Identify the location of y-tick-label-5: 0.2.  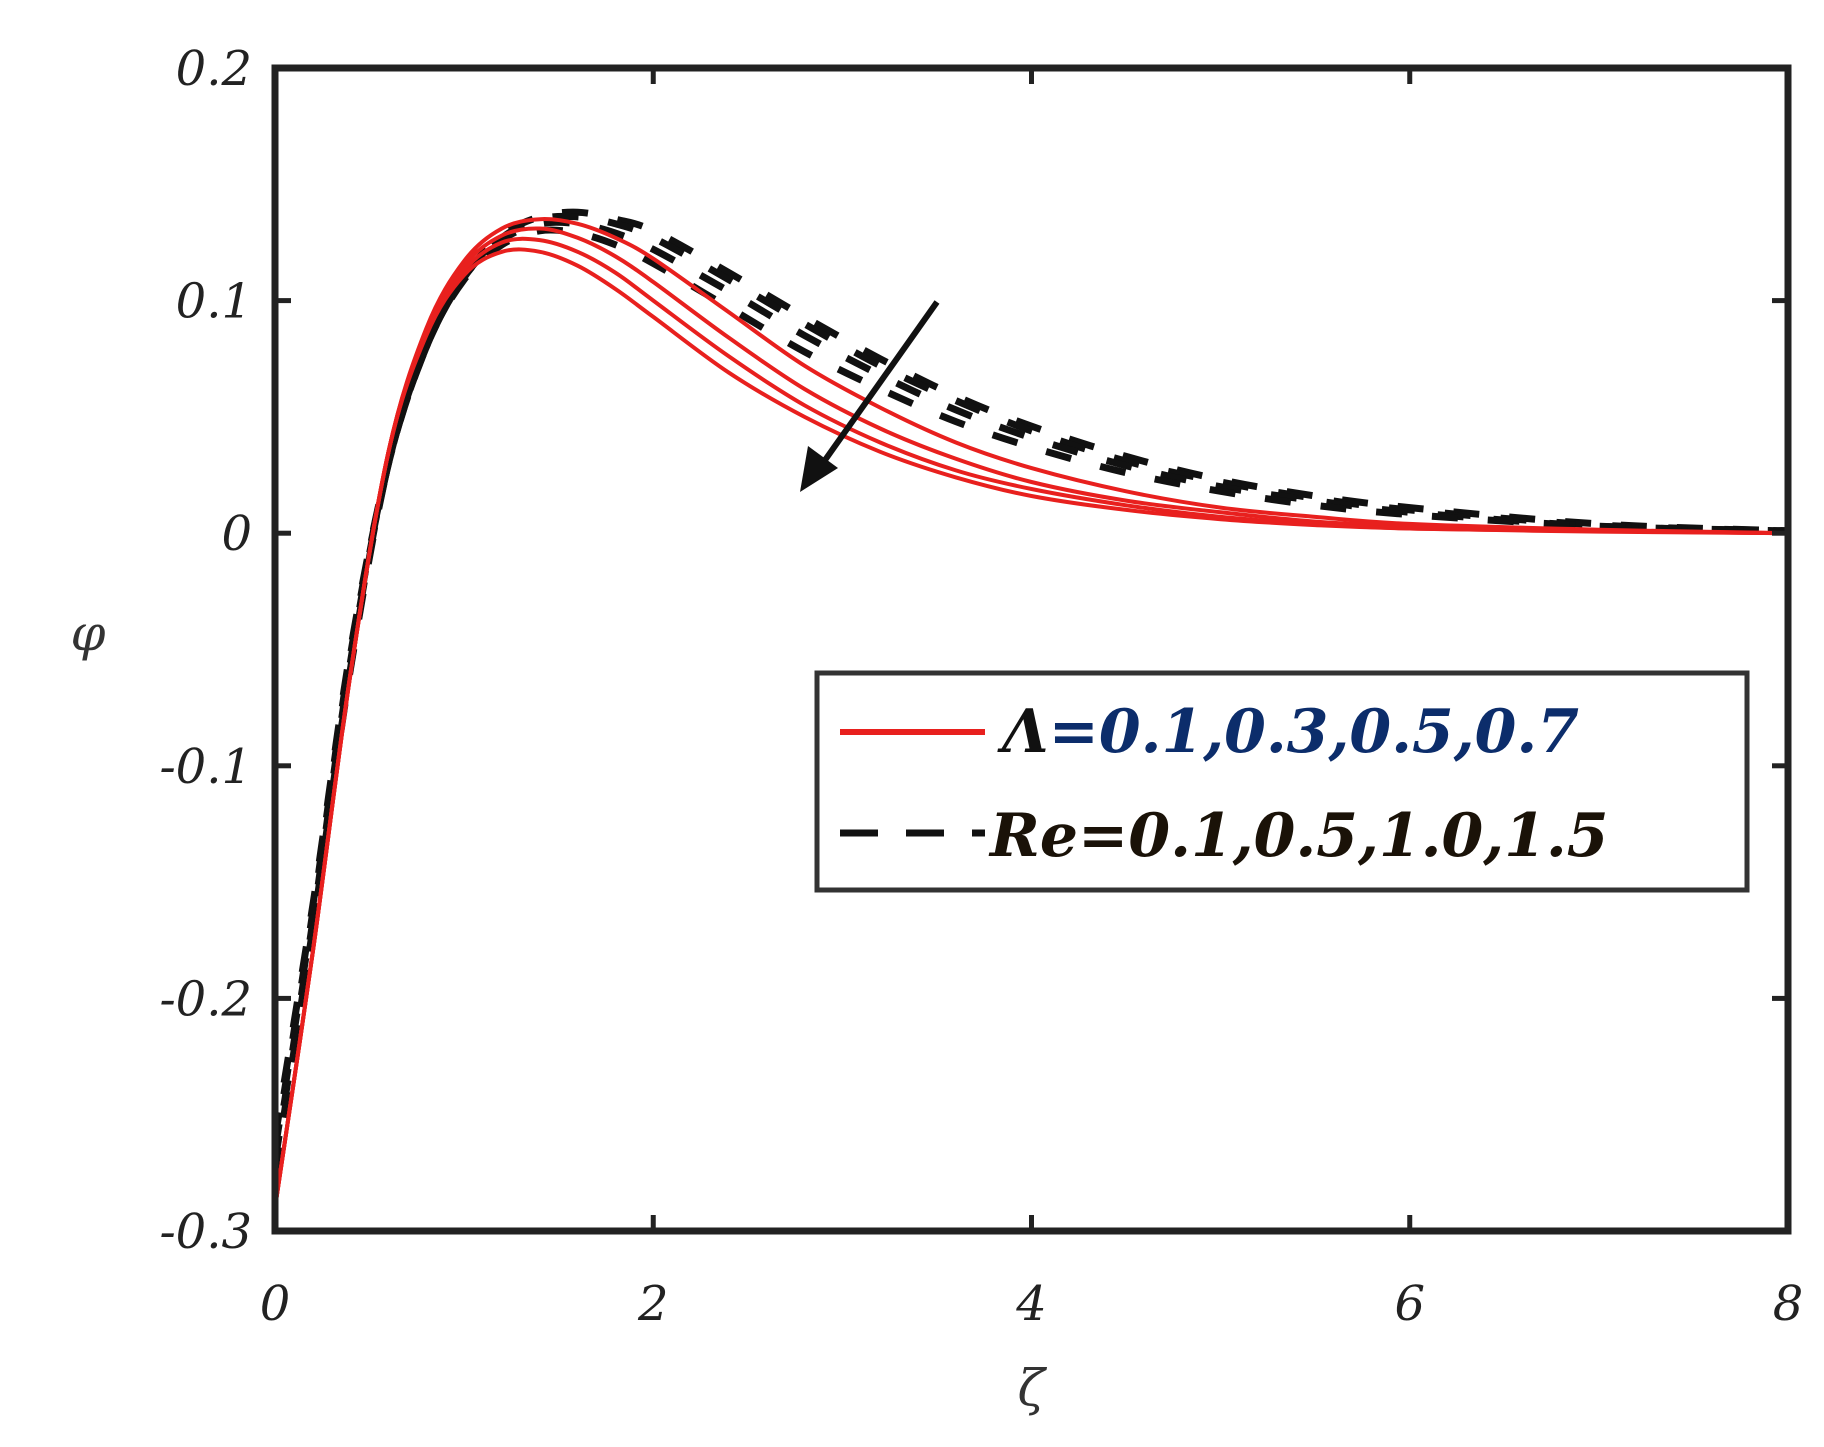
(214, 69).